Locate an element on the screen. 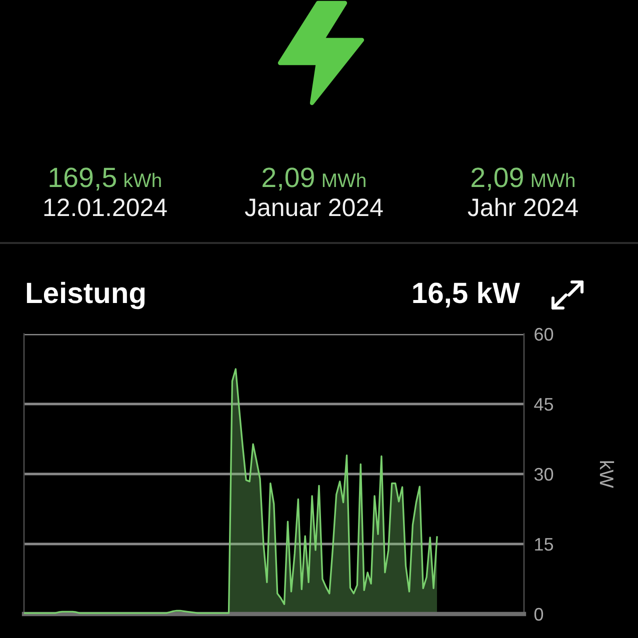  y-tick-label: 30 is located at coordinates (544, 474).